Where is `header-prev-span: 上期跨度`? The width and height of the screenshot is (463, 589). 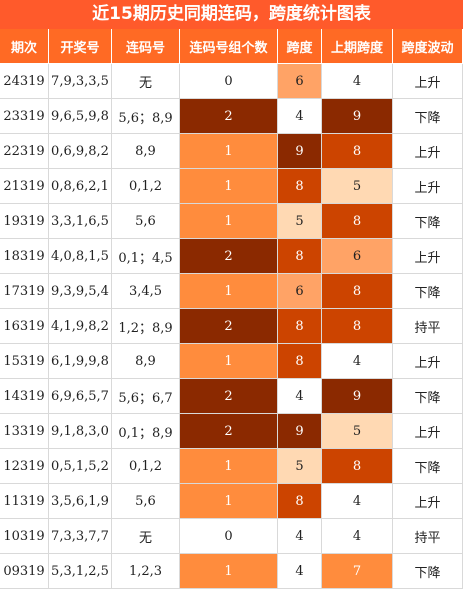
header-prev-span: 上期跨度 is located at coordinates (357, 46).